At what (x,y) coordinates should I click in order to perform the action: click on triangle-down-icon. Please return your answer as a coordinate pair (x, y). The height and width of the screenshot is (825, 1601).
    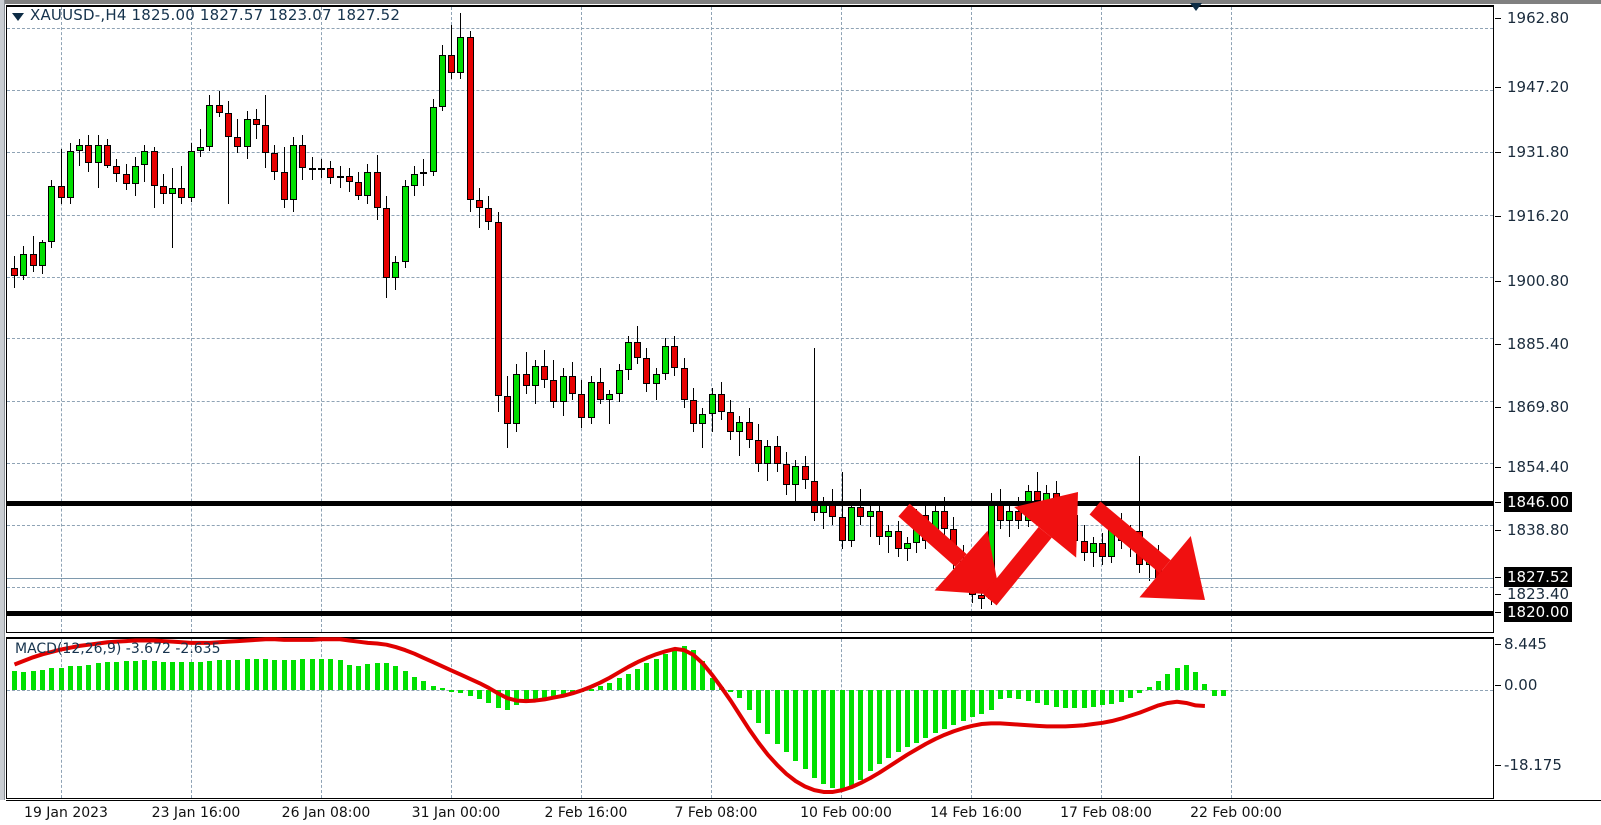
    Looking at the image, I should click on (18, 17).